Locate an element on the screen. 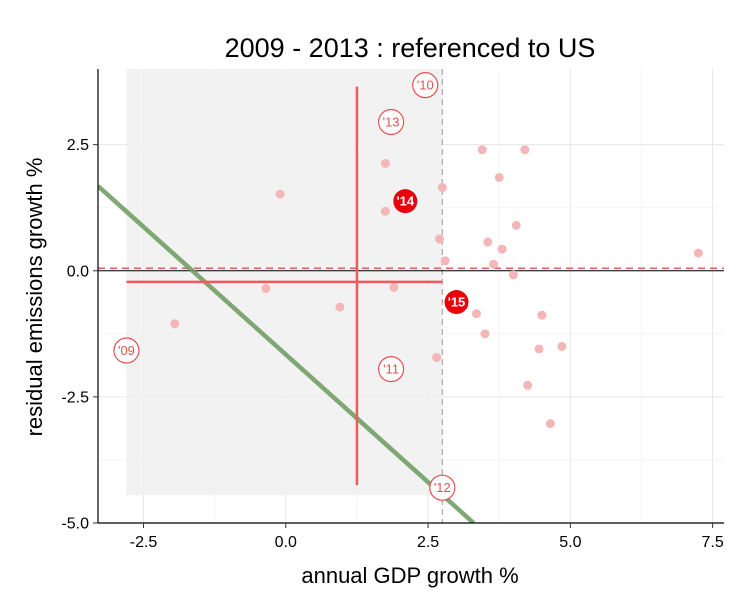 The width and height of the screenshot is (754, 603). highlighted-point-label: '14 is located at coordinates (406, 201).